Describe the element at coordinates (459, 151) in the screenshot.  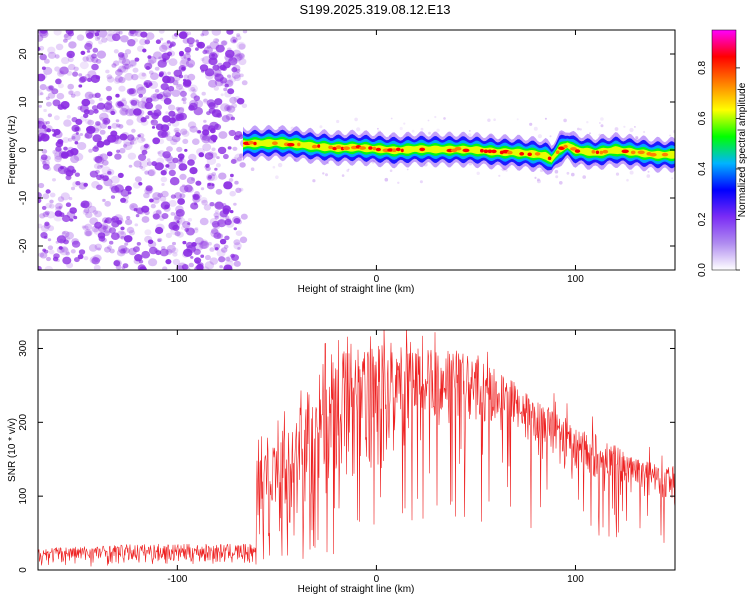
I see `ridge-band` at that location.